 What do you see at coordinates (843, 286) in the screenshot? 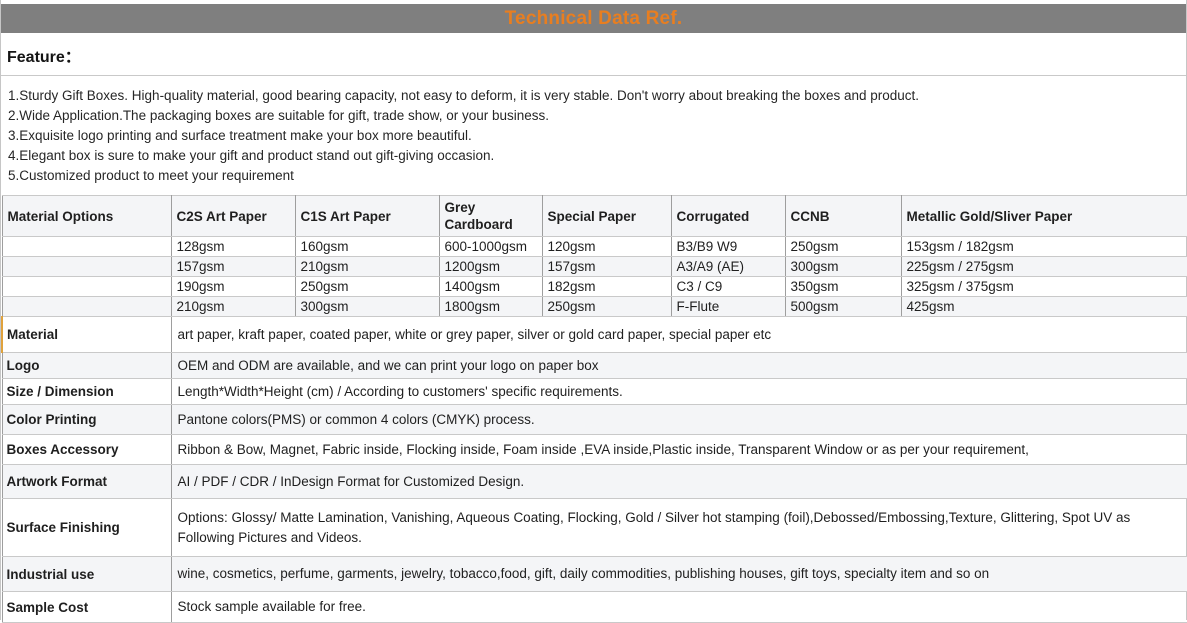
I see `materials-cell: 350gsm` at bounding box center [843, 286].